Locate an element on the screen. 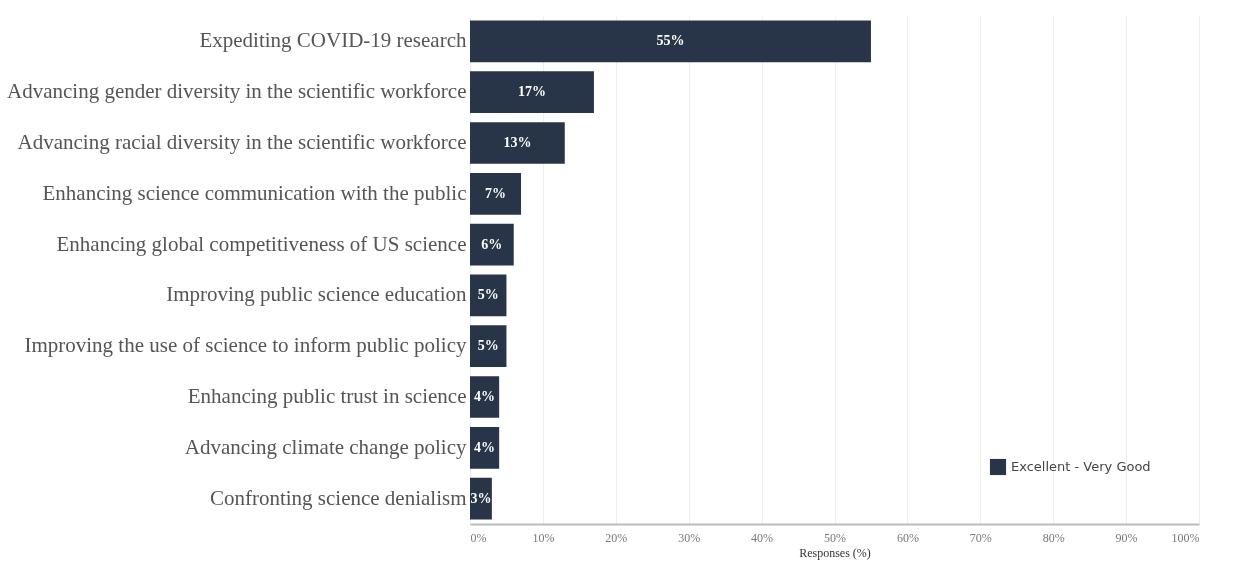  y-tick-label: Improving public science education is located at coordinates (316, 294).